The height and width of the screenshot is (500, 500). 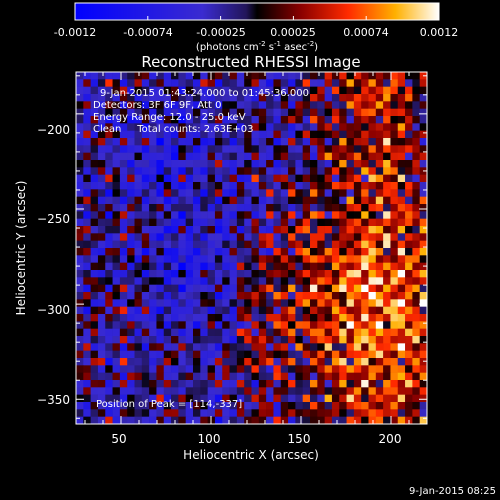 What do you see at coordinates (366, 32) in the screenshot?
I see `colorbar-tick-label: 0.00074` at bounding box center [366, 32].